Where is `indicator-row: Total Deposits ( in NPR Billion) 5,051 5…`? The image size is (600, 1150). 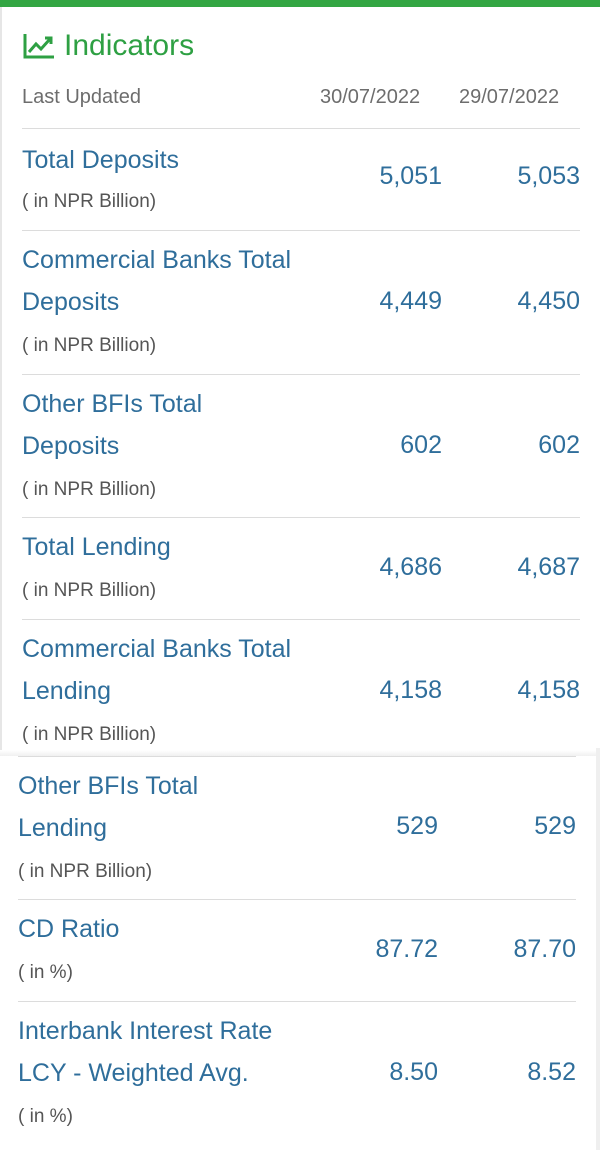
indicator-row: Total Deposits ( in NPR Billion) 5,051 5… is located at coordinates (301, 179).